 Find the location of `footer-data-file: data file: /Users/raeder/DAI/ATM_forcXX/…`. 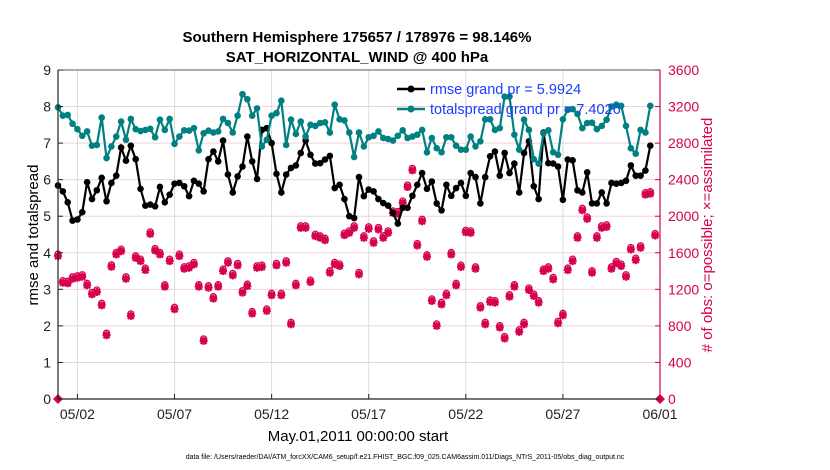

footer-data-file: data file: /Users/raeder/DAI/ATM_forcXX/… is located at coordinates (405, 457).